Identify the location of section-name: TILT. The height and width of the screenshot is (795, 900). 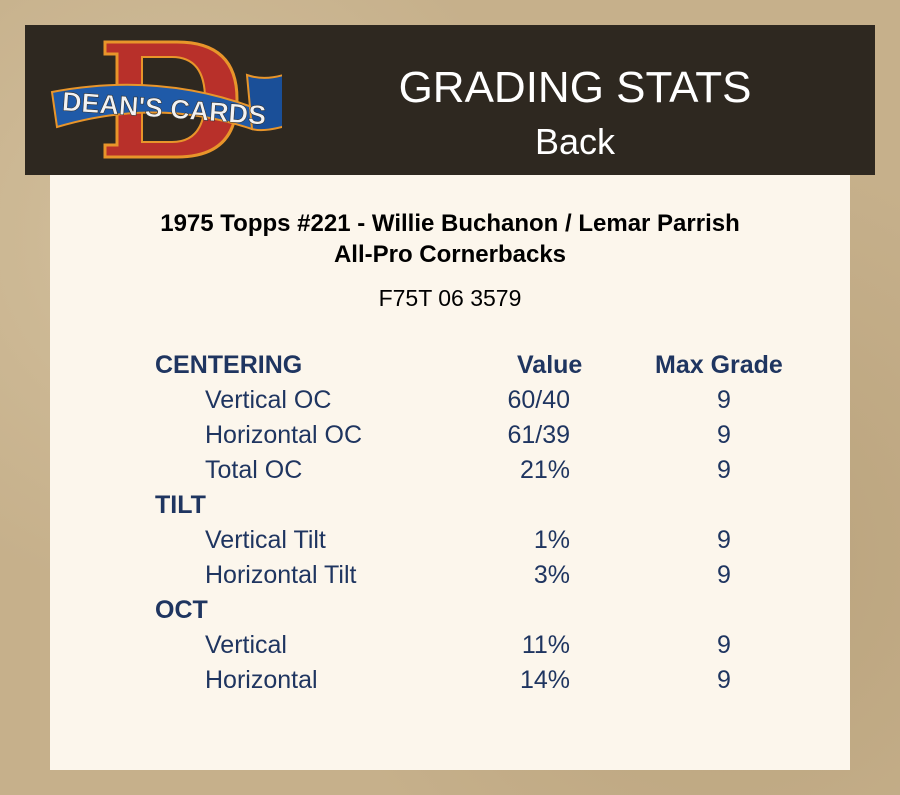
(180, 505).